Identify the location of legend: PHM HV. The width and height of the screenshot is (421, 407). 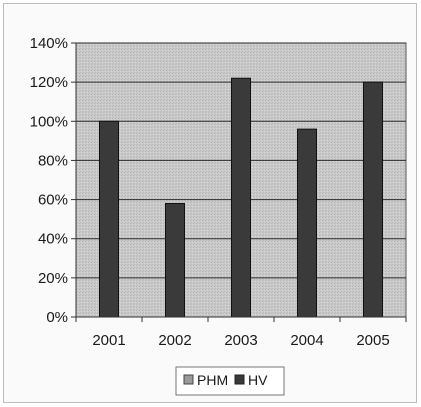
(230, 381).